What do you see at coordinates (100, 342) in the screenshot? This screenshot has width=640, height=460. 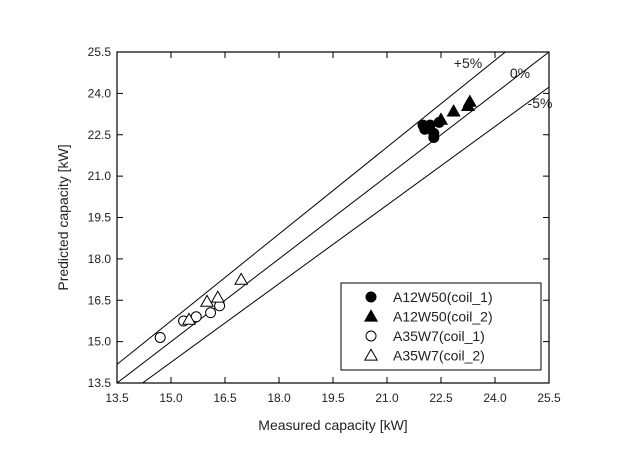 I see `y-tick-label: 15.0` at bounding box center [100, 342].